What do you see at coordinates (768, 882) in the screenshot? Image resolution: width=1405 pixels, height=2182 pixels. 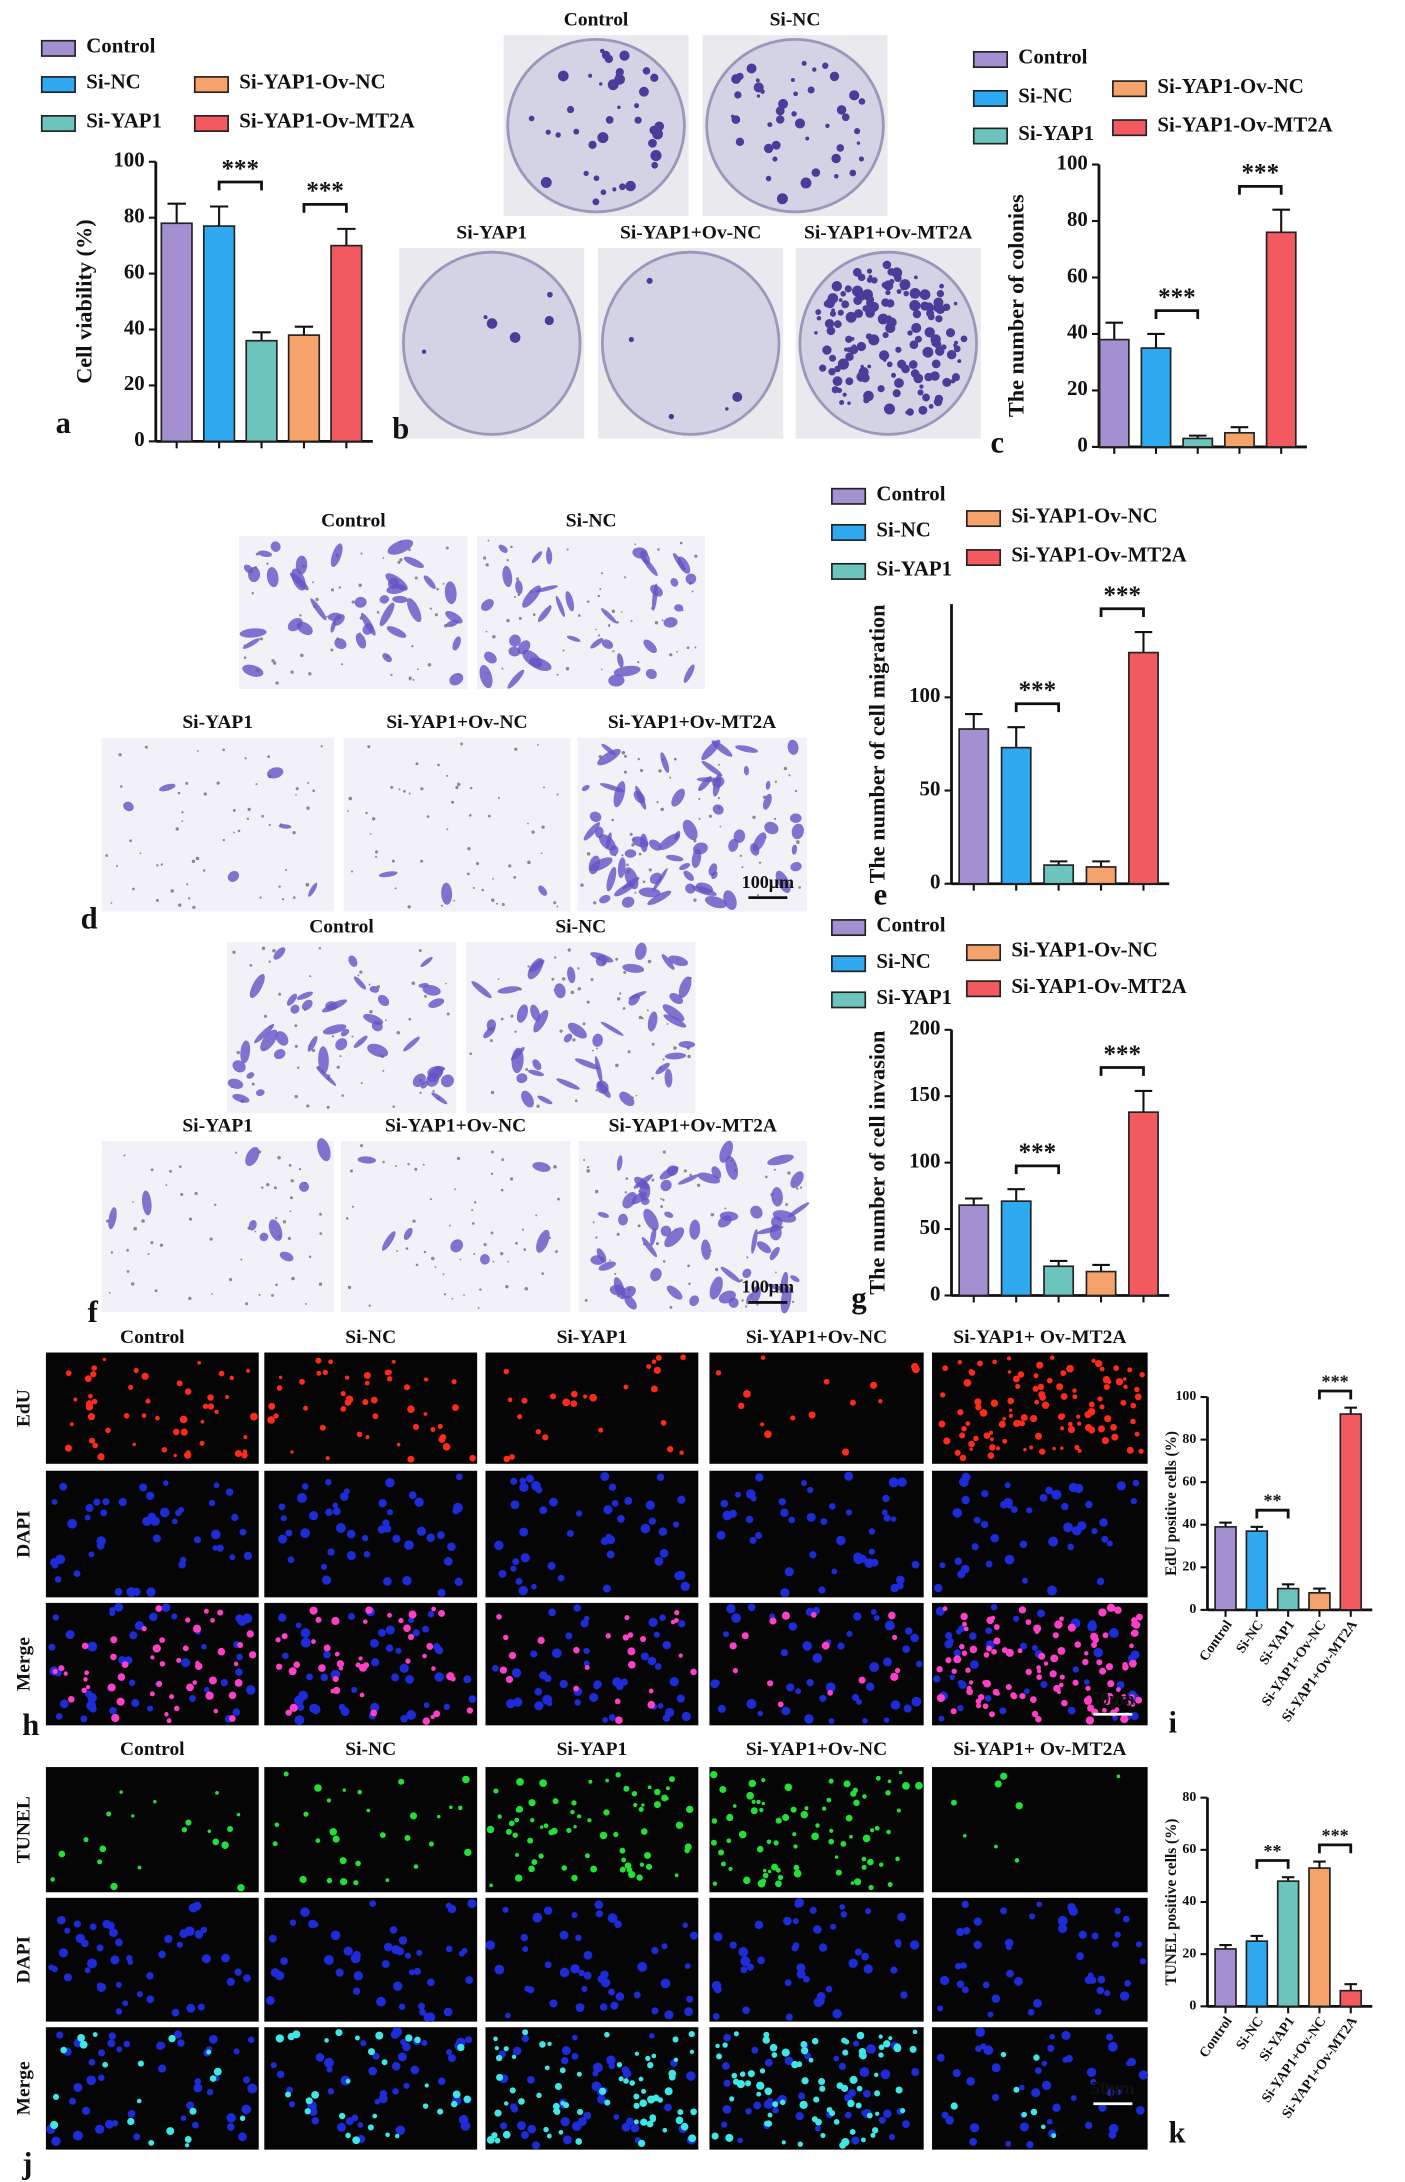 I see `scale-bar-label: 100μm` at bounding box center [768, 882].